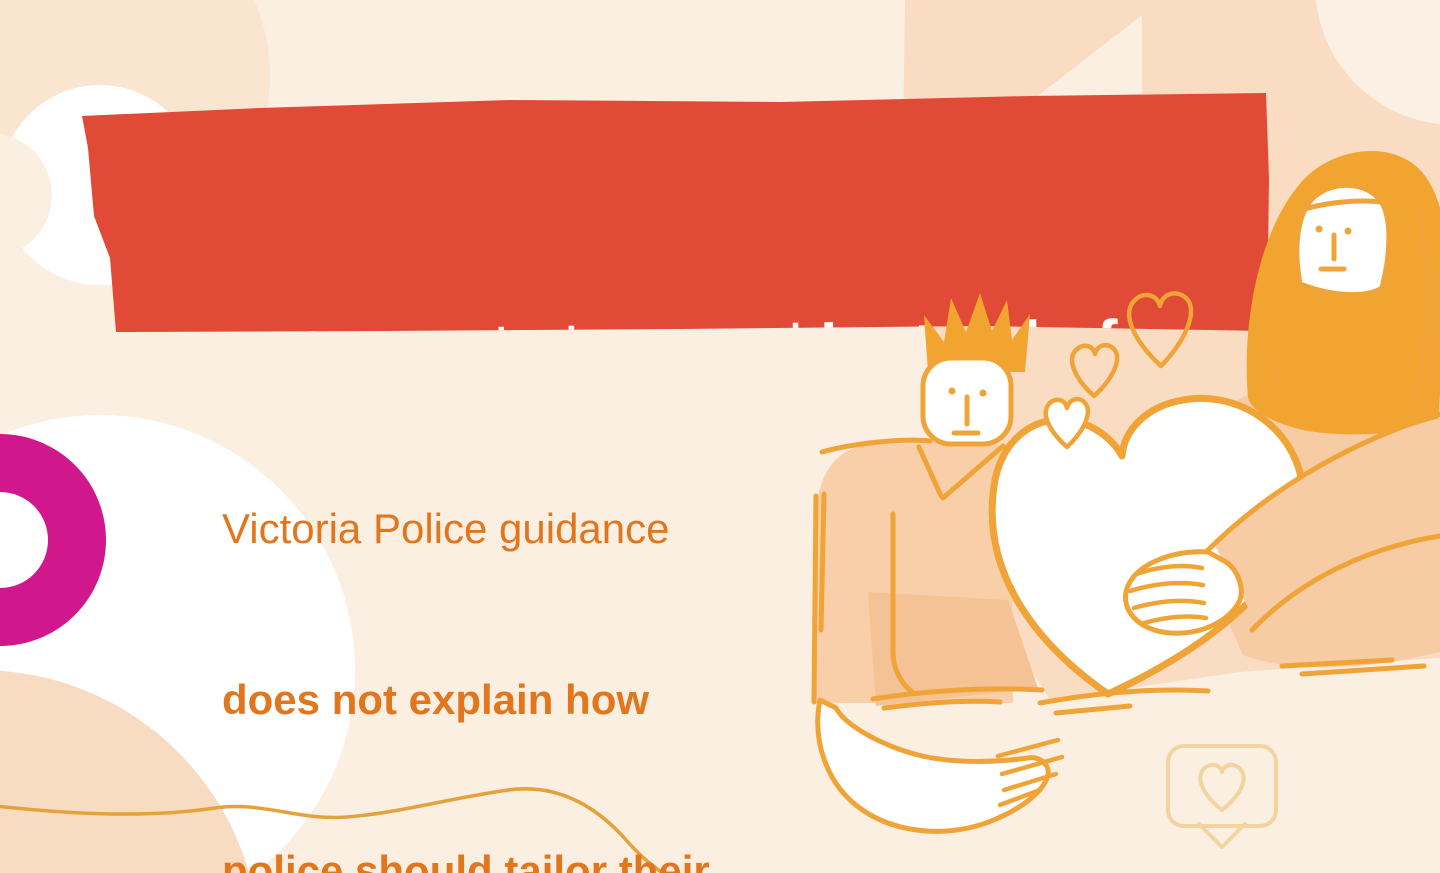  What do you see at coordinates (1377, 62) in the screenshot?
I see `corner-cream-circle` at bounding box center [1377, 62].